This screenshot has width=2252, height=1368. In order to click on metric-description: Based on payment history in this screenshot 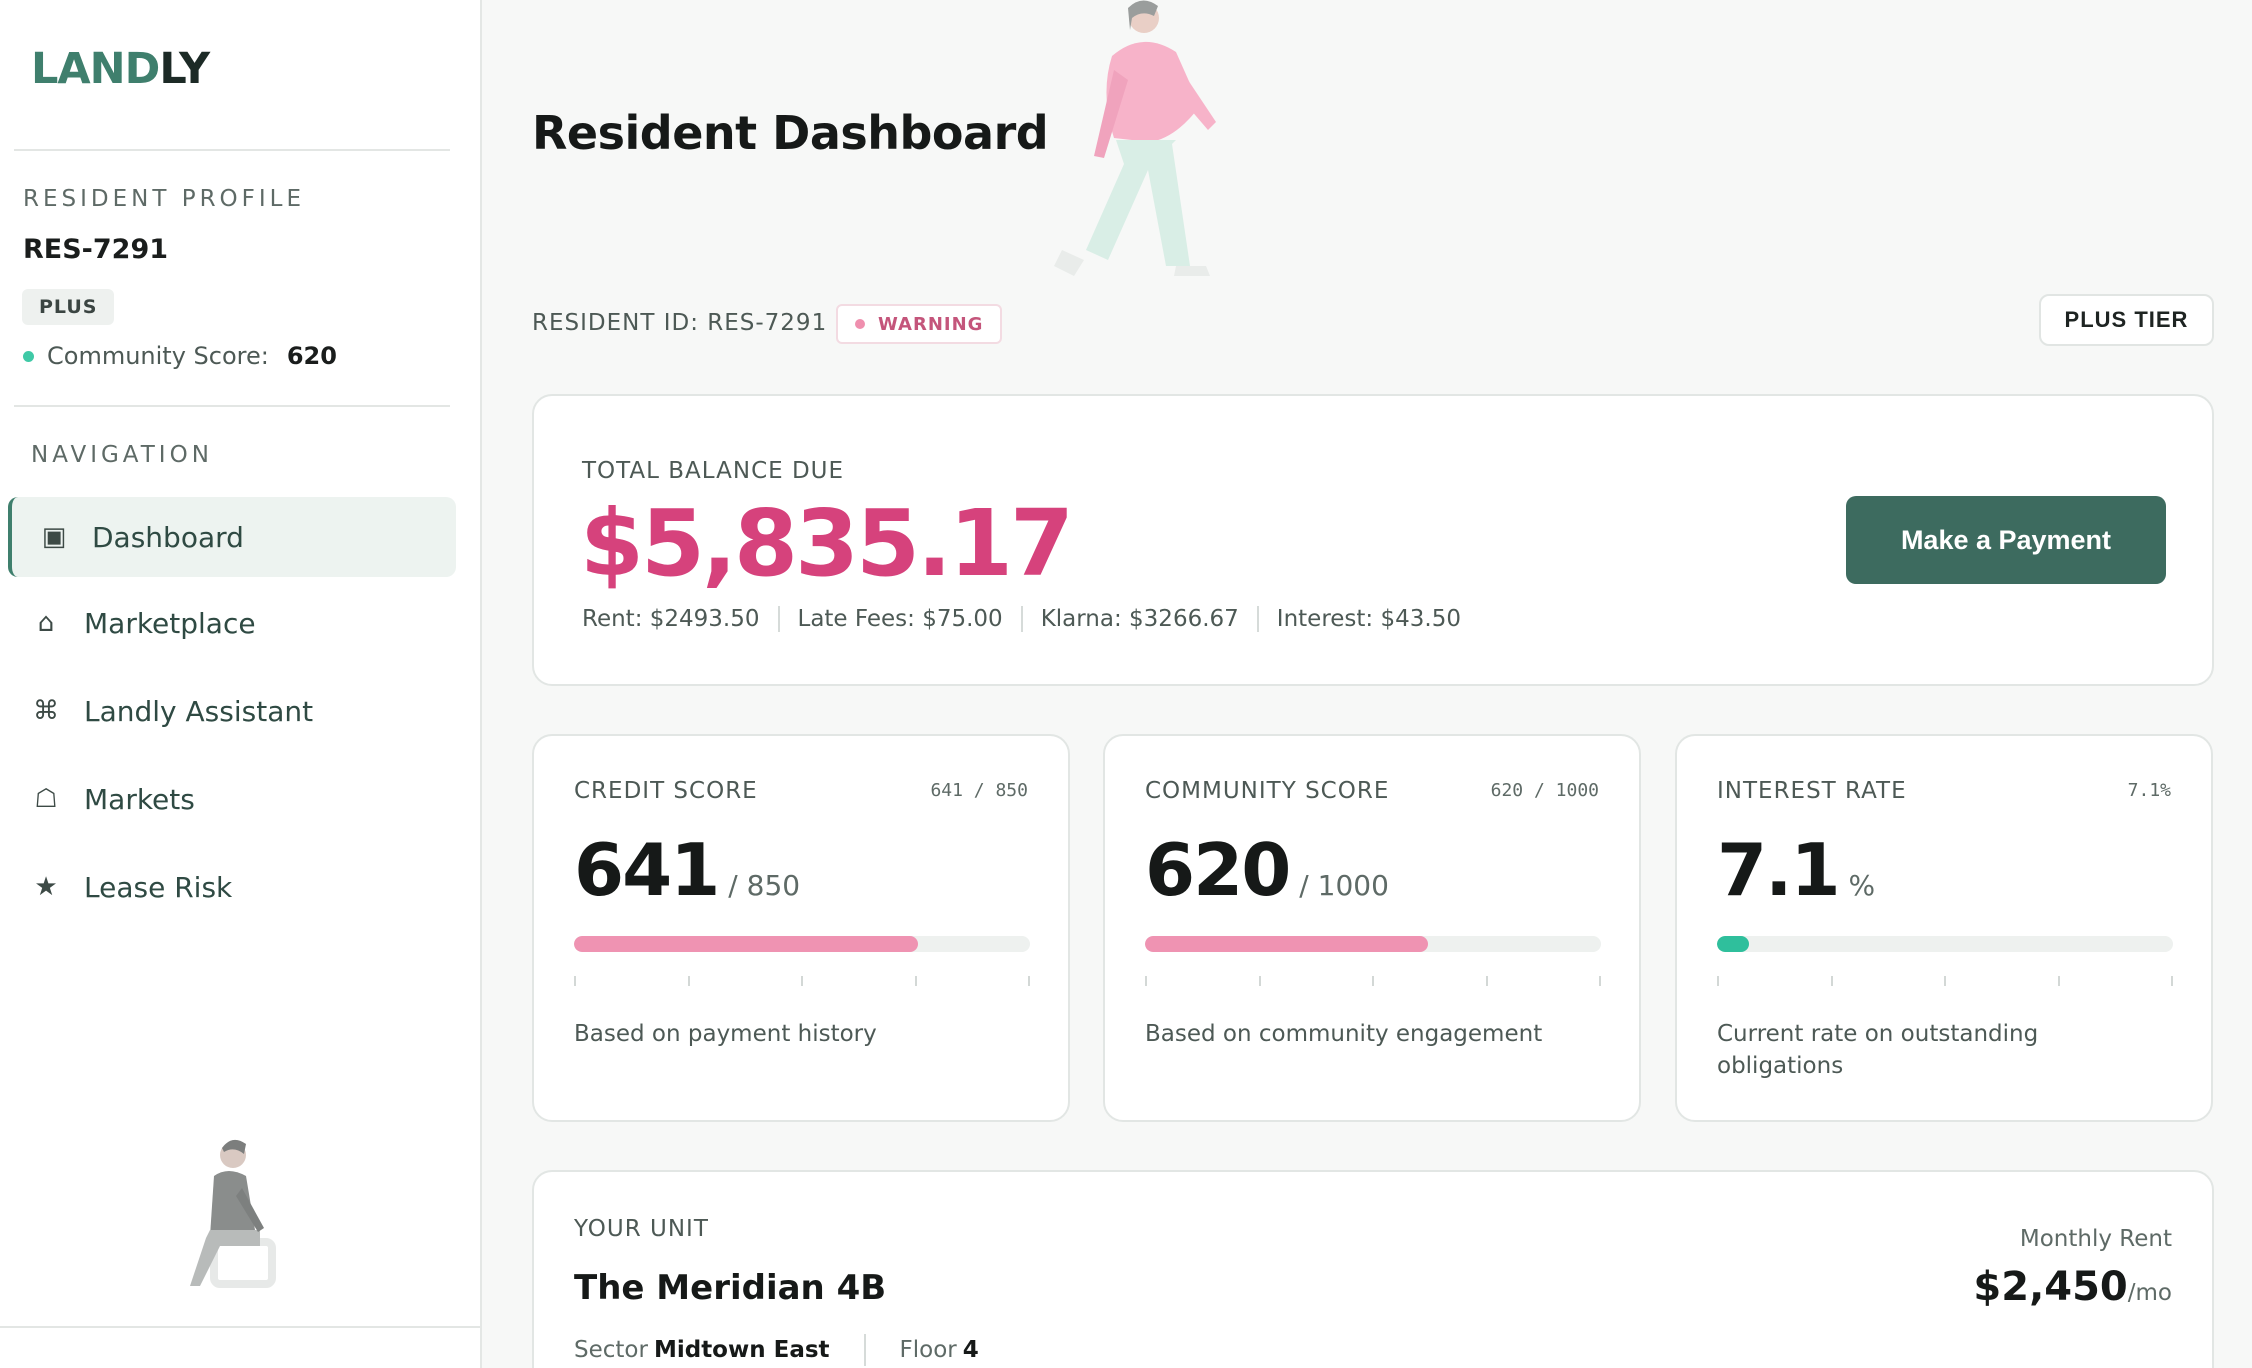, I will do `click(725, 1034)`.